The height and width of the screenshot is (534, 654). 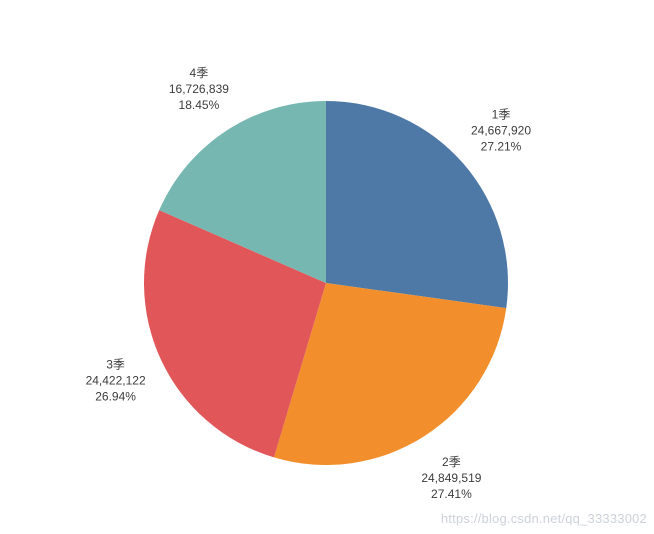 What do you see at coordinates (543, 518) in the screenshot?
I see `watermark-url: https://blog.csdn.net/qq_33333002` at bounding box center [543, 518].